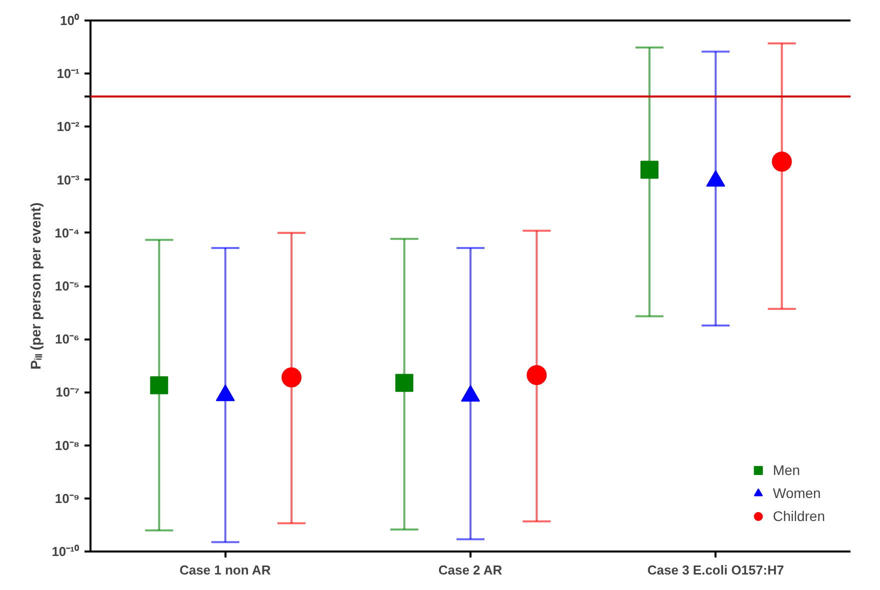  I want to click on y-tick-label: 10⁻⁹, so click(67, 498).